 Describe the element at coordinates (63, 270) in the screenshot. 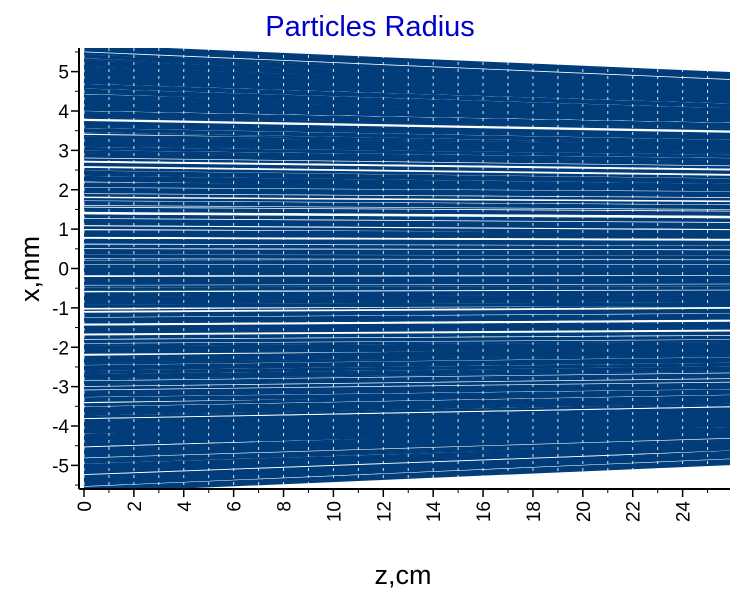

I see `y-tick-label: 0` at that location.